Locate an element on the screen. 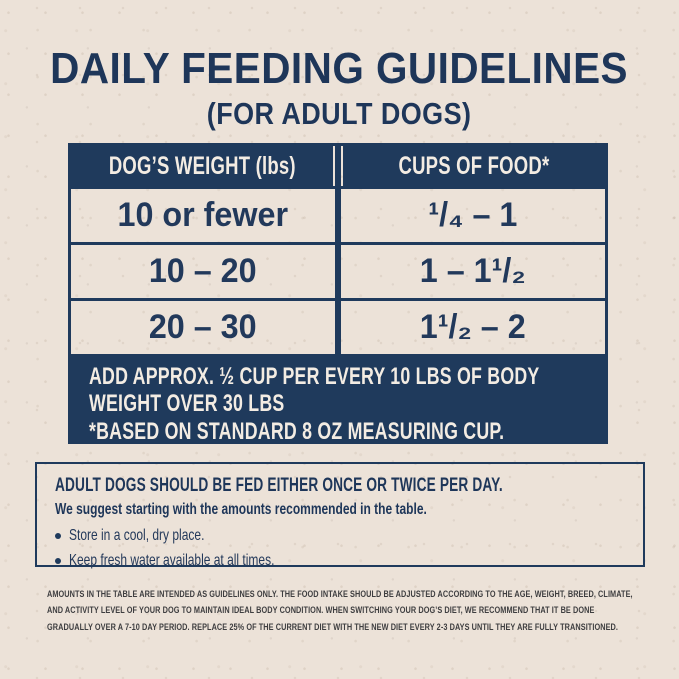 This screenshot has height=679, width=679. cell-weight: 20 – 30 is located at coordinates (203, 327).